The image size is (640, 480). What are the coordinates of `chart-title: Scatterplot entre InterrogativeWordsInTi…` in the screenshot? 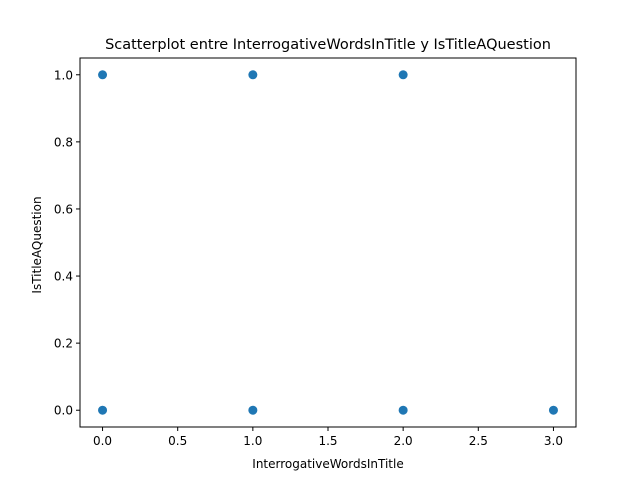 It's located at (328, 45).